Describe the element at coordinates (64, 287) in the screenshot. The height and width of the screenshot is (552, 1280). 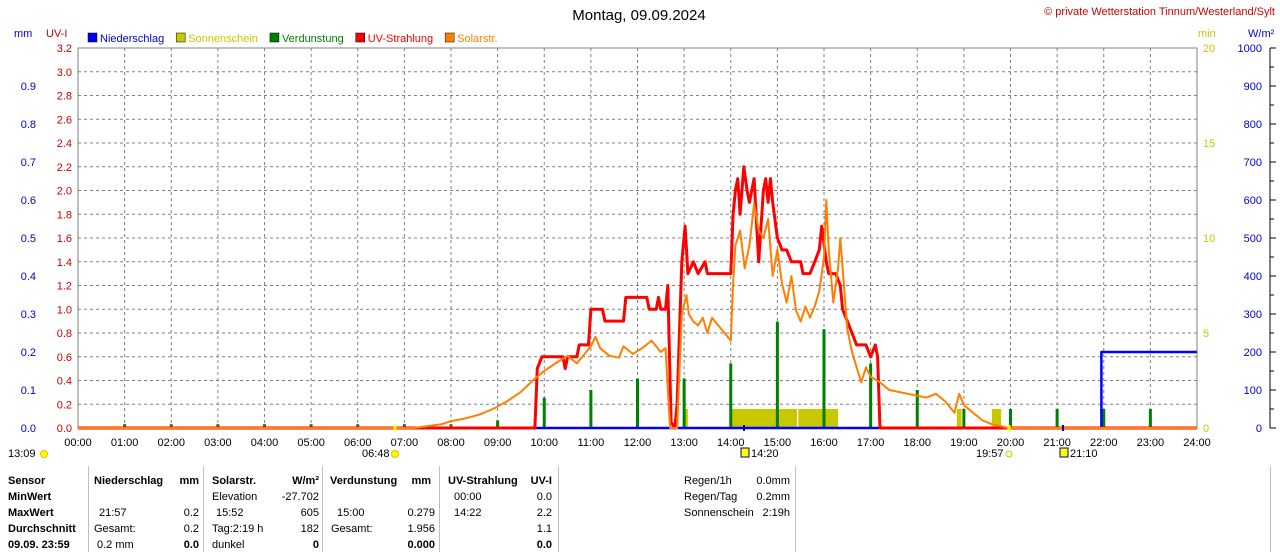
I see `uv-tick-label: 1.2` at that location.